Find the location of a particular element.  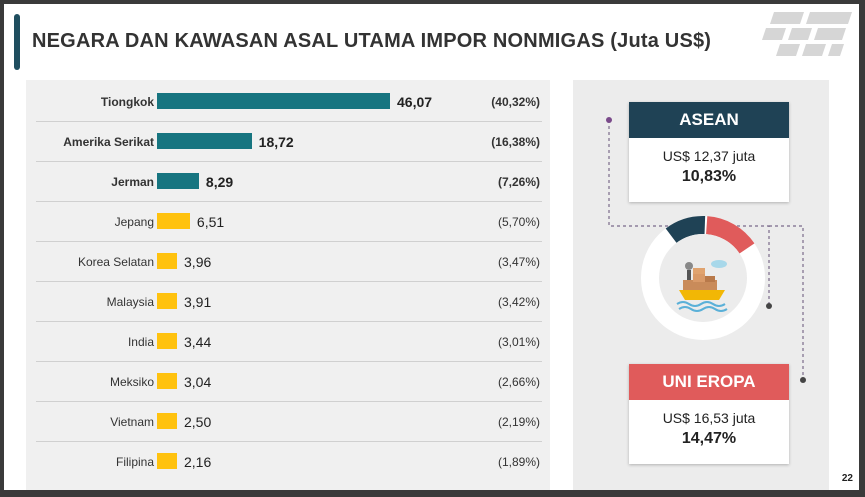

eu-card: UNI EROPA US$ 16,53 juta 14,47% is located at coordinates (709, 414).